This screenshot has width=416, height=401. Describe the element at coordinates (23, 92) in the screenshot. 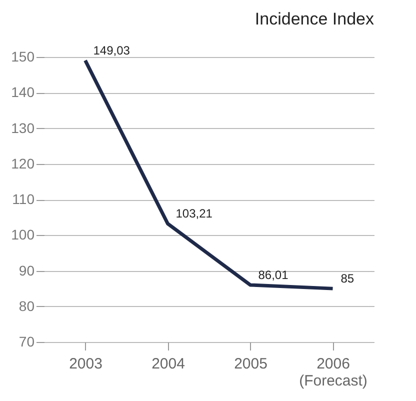

I see `y-tick-label: 140` at that location.